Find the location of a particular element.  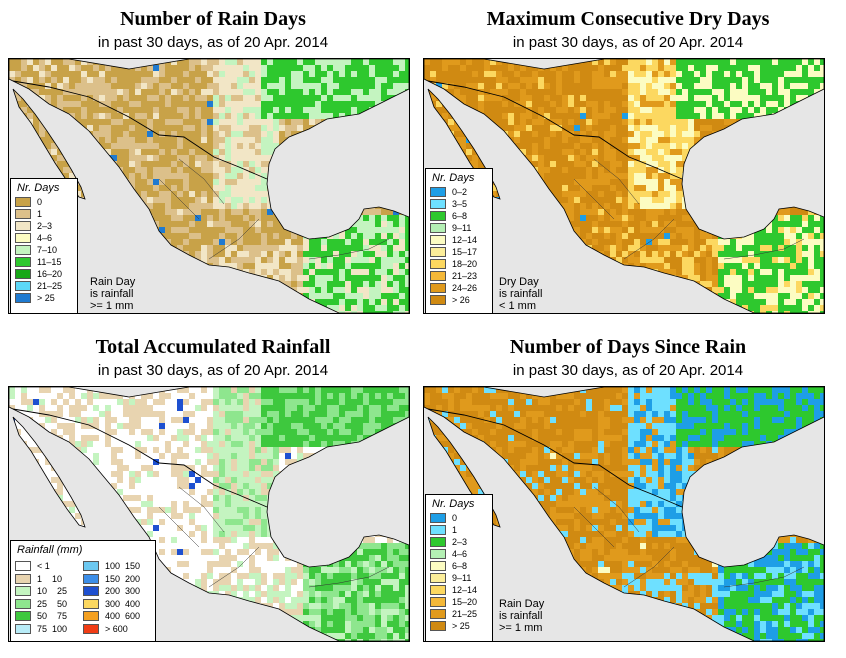

legend-label: 11–15 is located at coordinates (49, 262).